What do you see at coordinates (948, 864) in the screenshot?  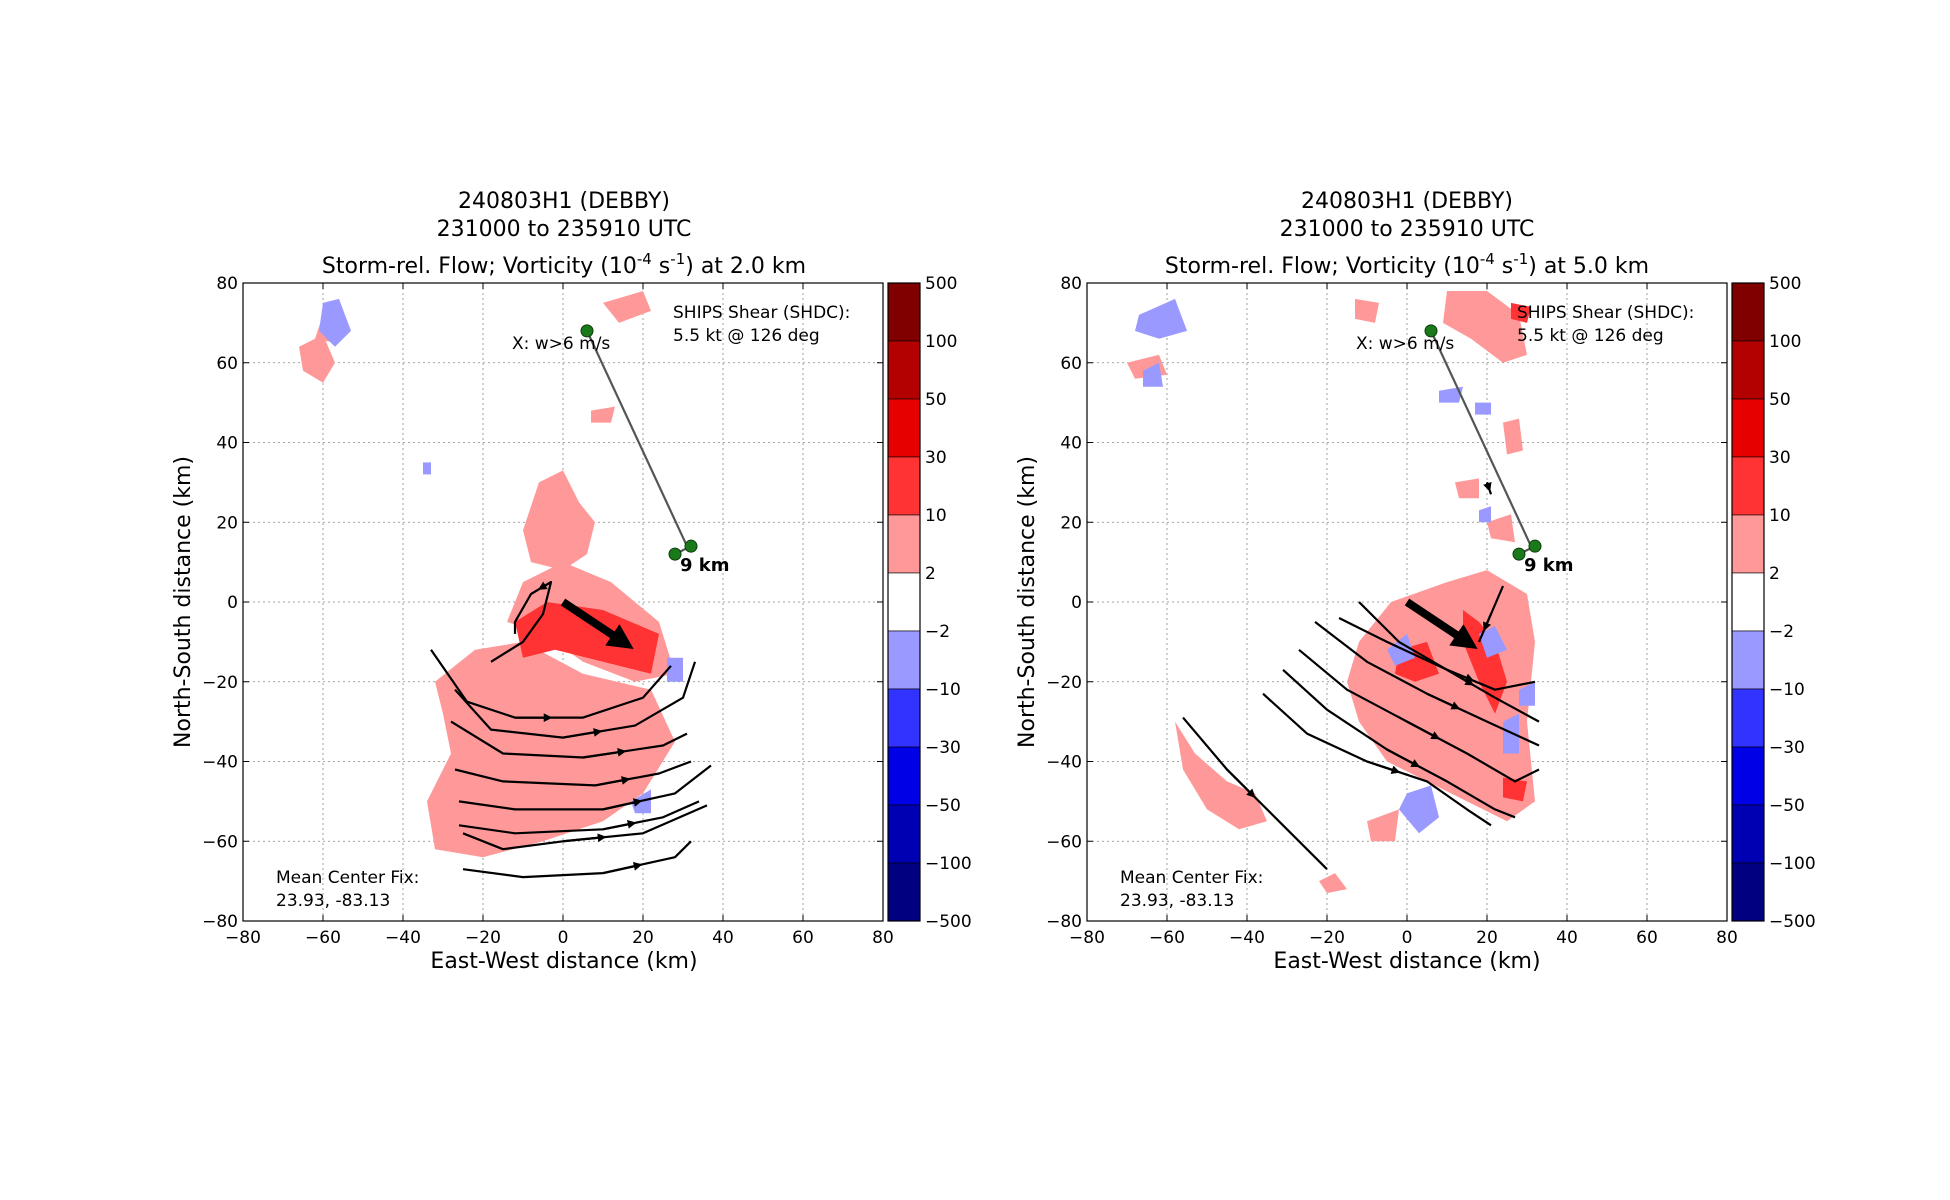 I see `colorbar-label: −100` at bounding box center [948, 864].